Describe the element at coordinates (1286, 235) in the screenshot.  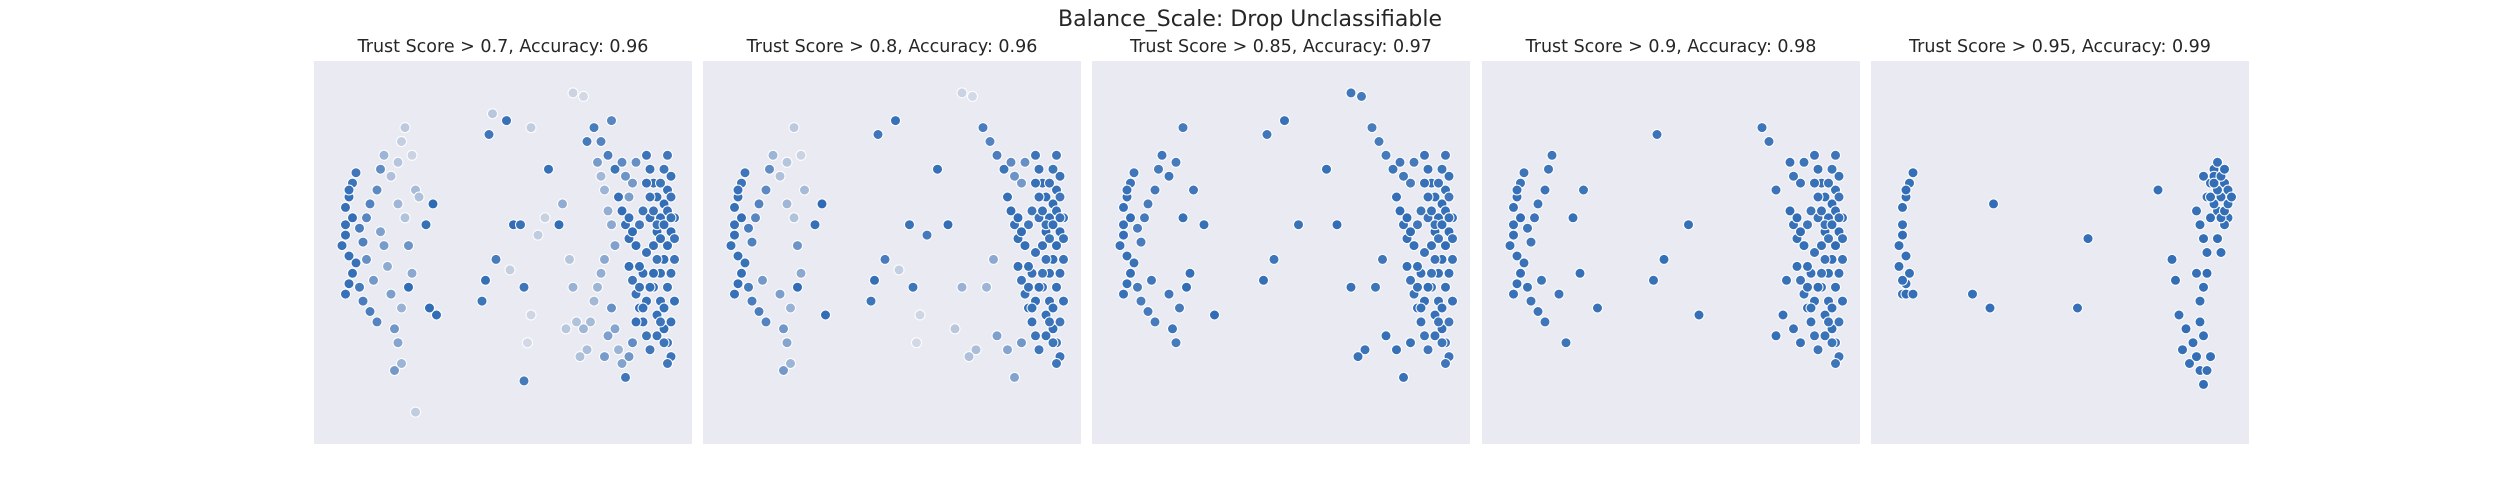
I see `panel-3-points` at that location.